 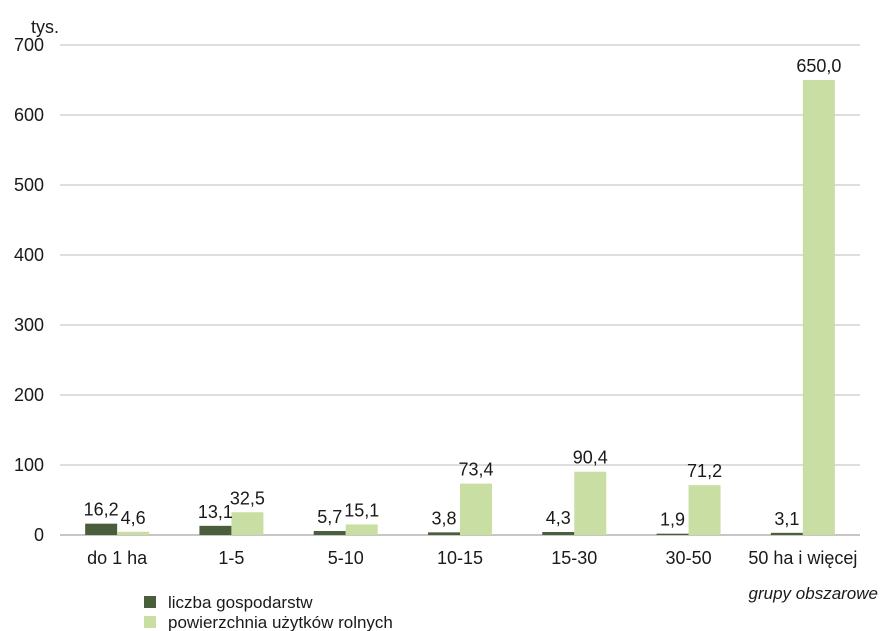 What do you see at coordinates (672, 520) in the screenshot?
I see `data-label: 1,9` at bounding box center [672, 520].